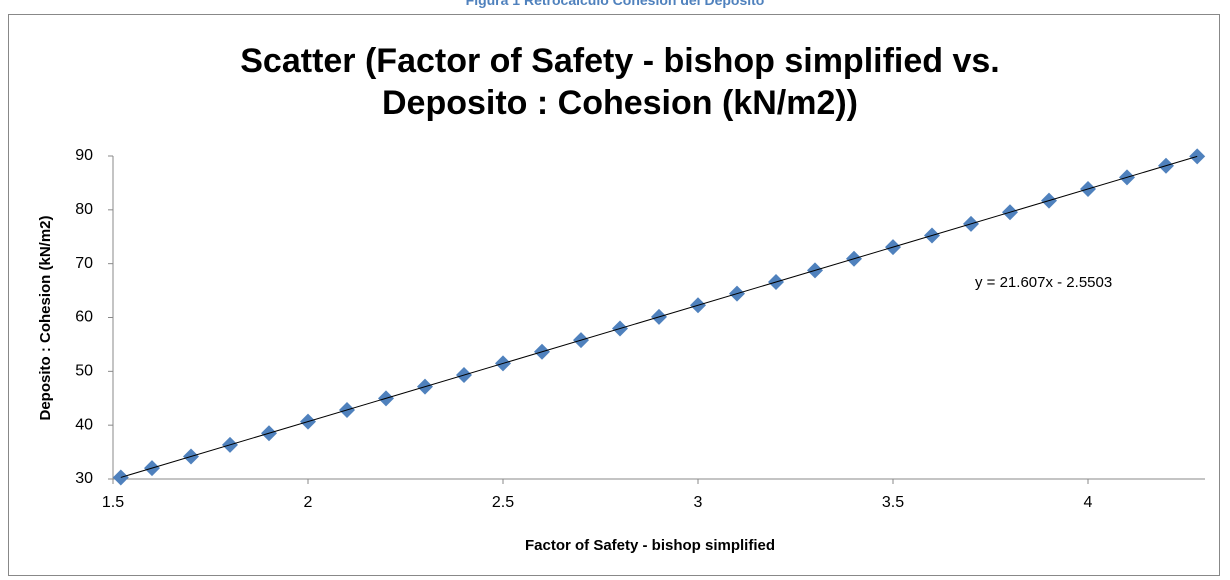 This screenshot has width=1230, height=580. I want to click on x-axis-label: Factor of Safety - bishop simplified, so click(650, 545).